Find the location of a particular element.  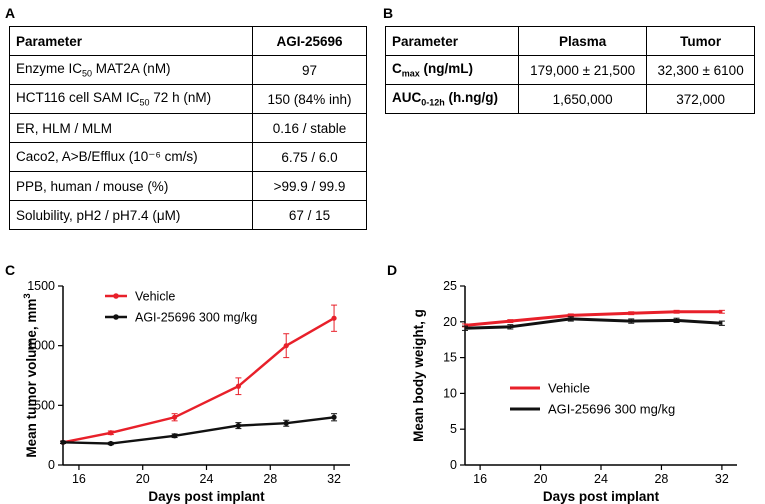

row-label-text: Caco2, A>B/Efflux (10⁻⁶ cm/s) is located at coordinates (107, 156).